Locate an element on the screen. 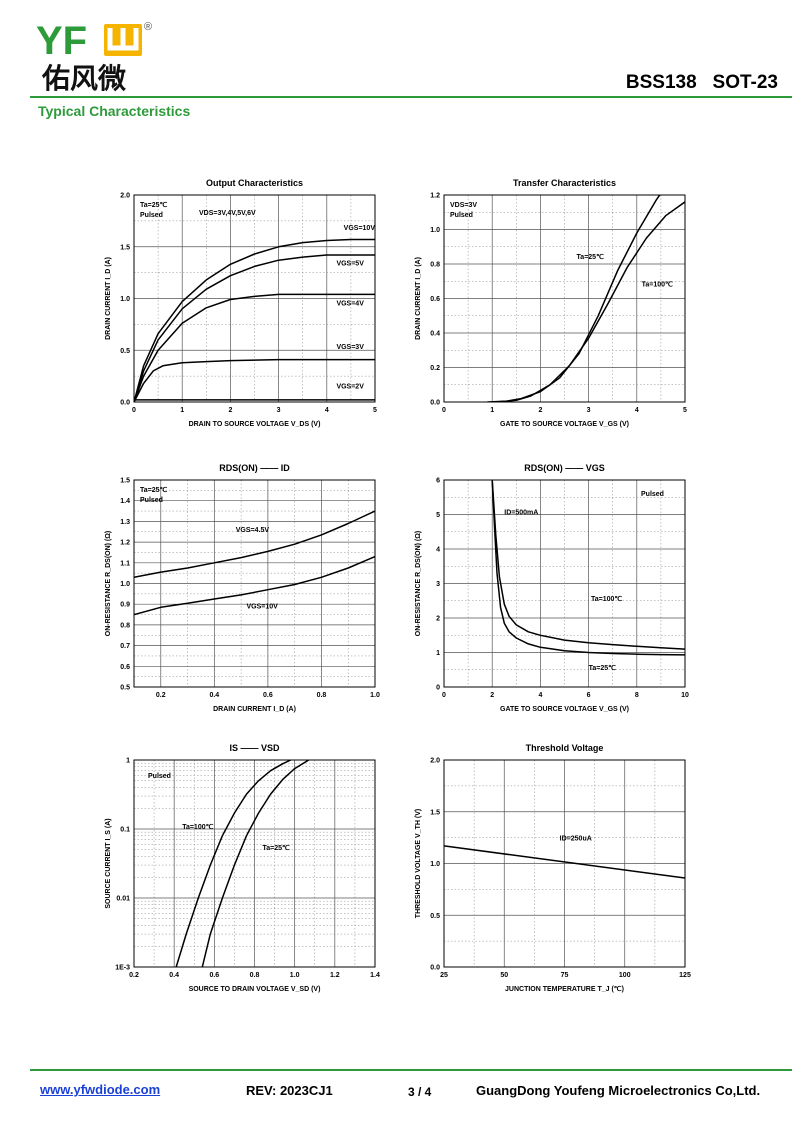  chart-title: IS —— VSD is located at coordinates (254, 748).